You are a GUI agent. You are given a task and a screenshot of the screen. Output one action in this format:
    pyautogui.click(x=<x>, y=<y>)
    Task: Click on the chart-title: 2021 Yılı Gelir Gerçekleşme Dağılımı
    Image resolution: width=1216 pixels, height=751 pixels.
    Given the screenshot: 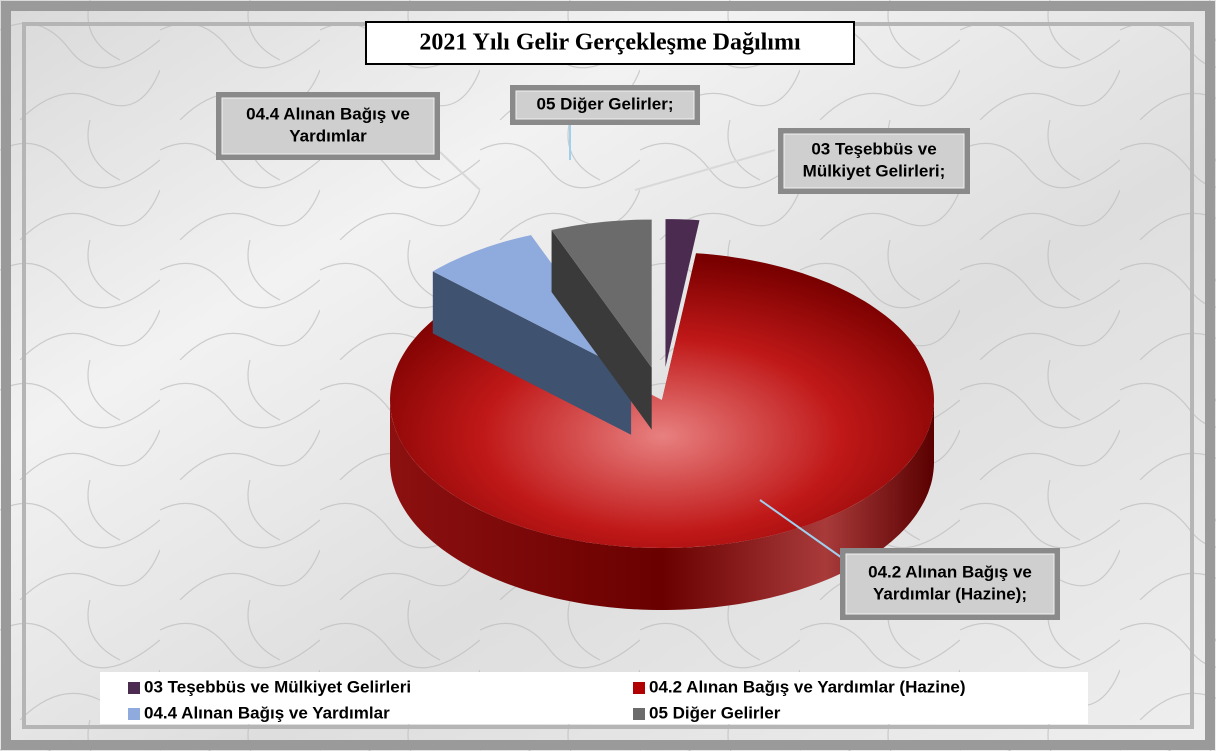 What is the action you would take?
    pyautogui.click(x=610, y=43)
    